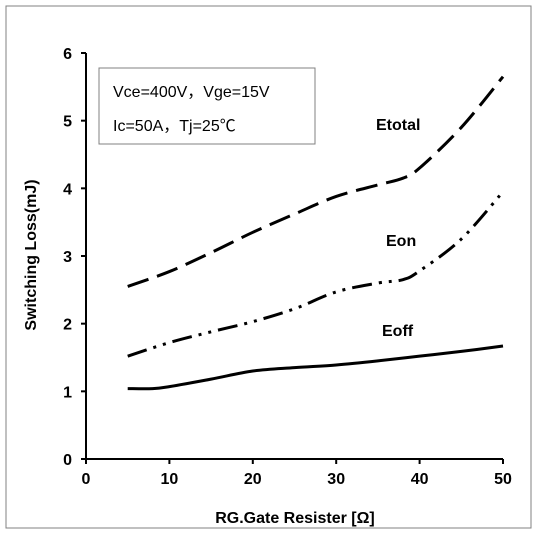  What do you see at coordinates (420, 479) in the screenshot?
I see `x-tick-label: 40` at bounding box center [420, 479].